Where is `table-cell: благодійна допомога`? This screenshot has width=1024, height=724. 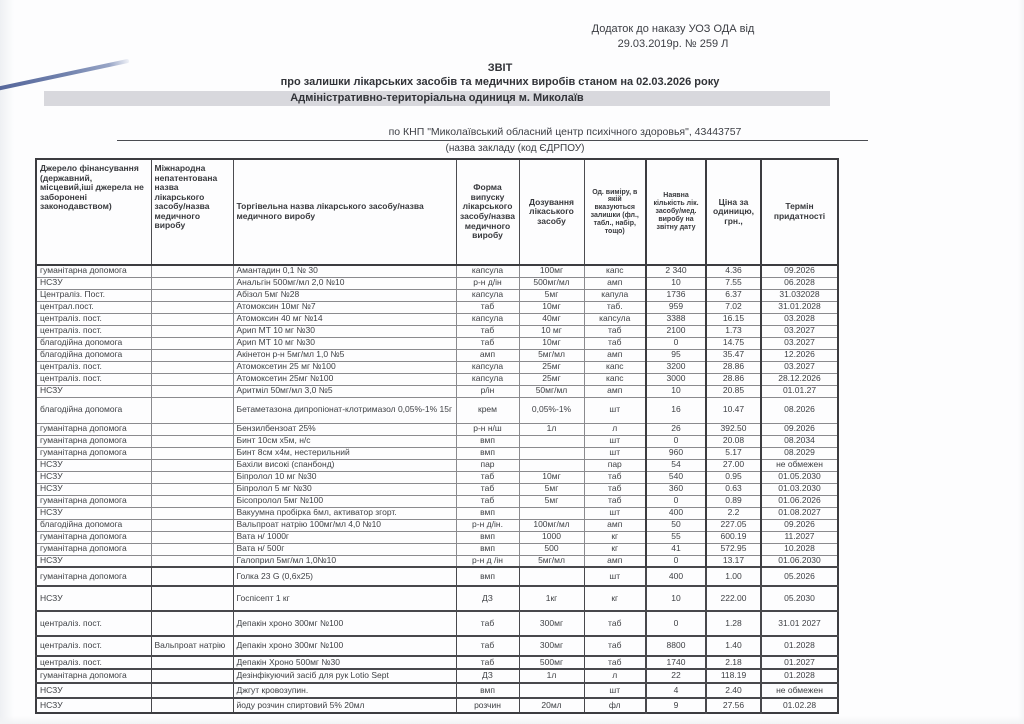 table-cell: благодійна допомога is located at coordinates (93, 343).